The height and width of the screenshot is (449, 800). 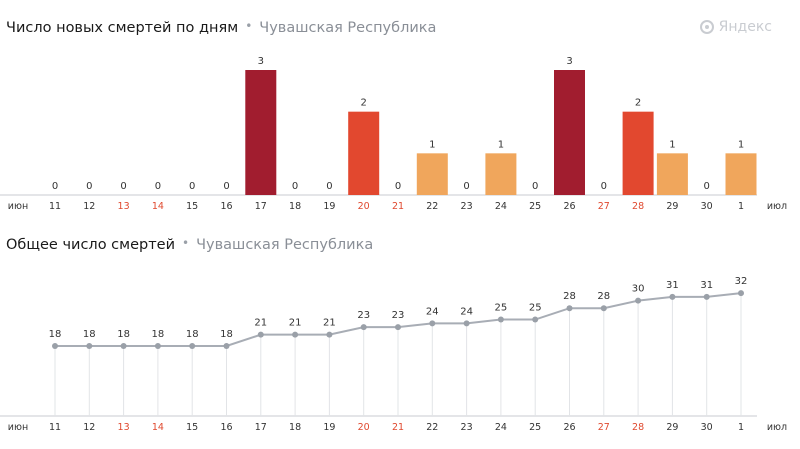 What do you see at coordinates (226, 206) in the screenshot?
I see `x-tick-label: 16` at bounding box center [226, 206].